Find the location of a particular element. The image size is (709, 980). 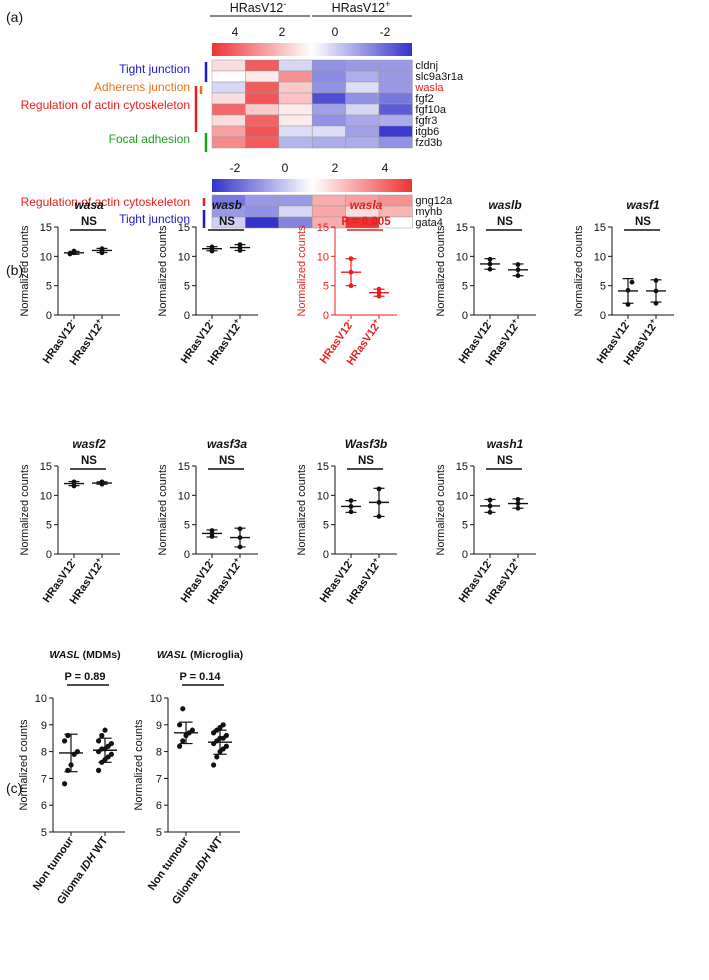

gene-label: gng12a is located at coordinates (434, 201).